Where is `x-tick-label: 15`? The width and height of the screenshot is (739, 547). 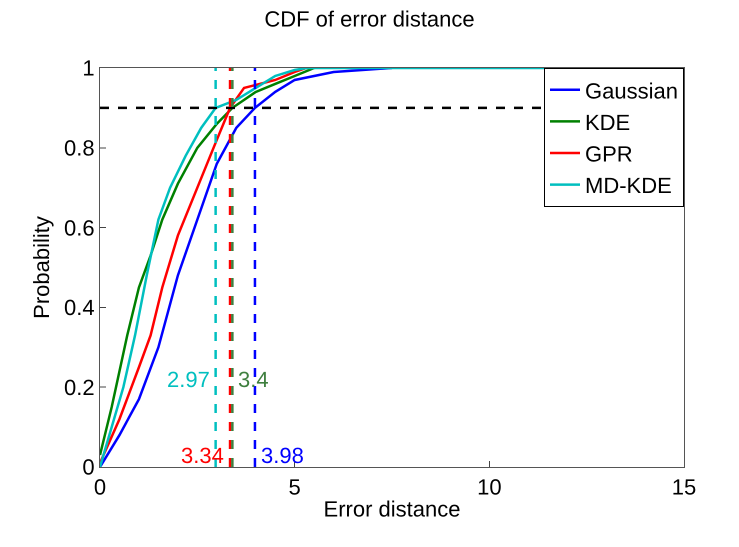 x-tick-label: 15 is located at coordinates (684, 487).